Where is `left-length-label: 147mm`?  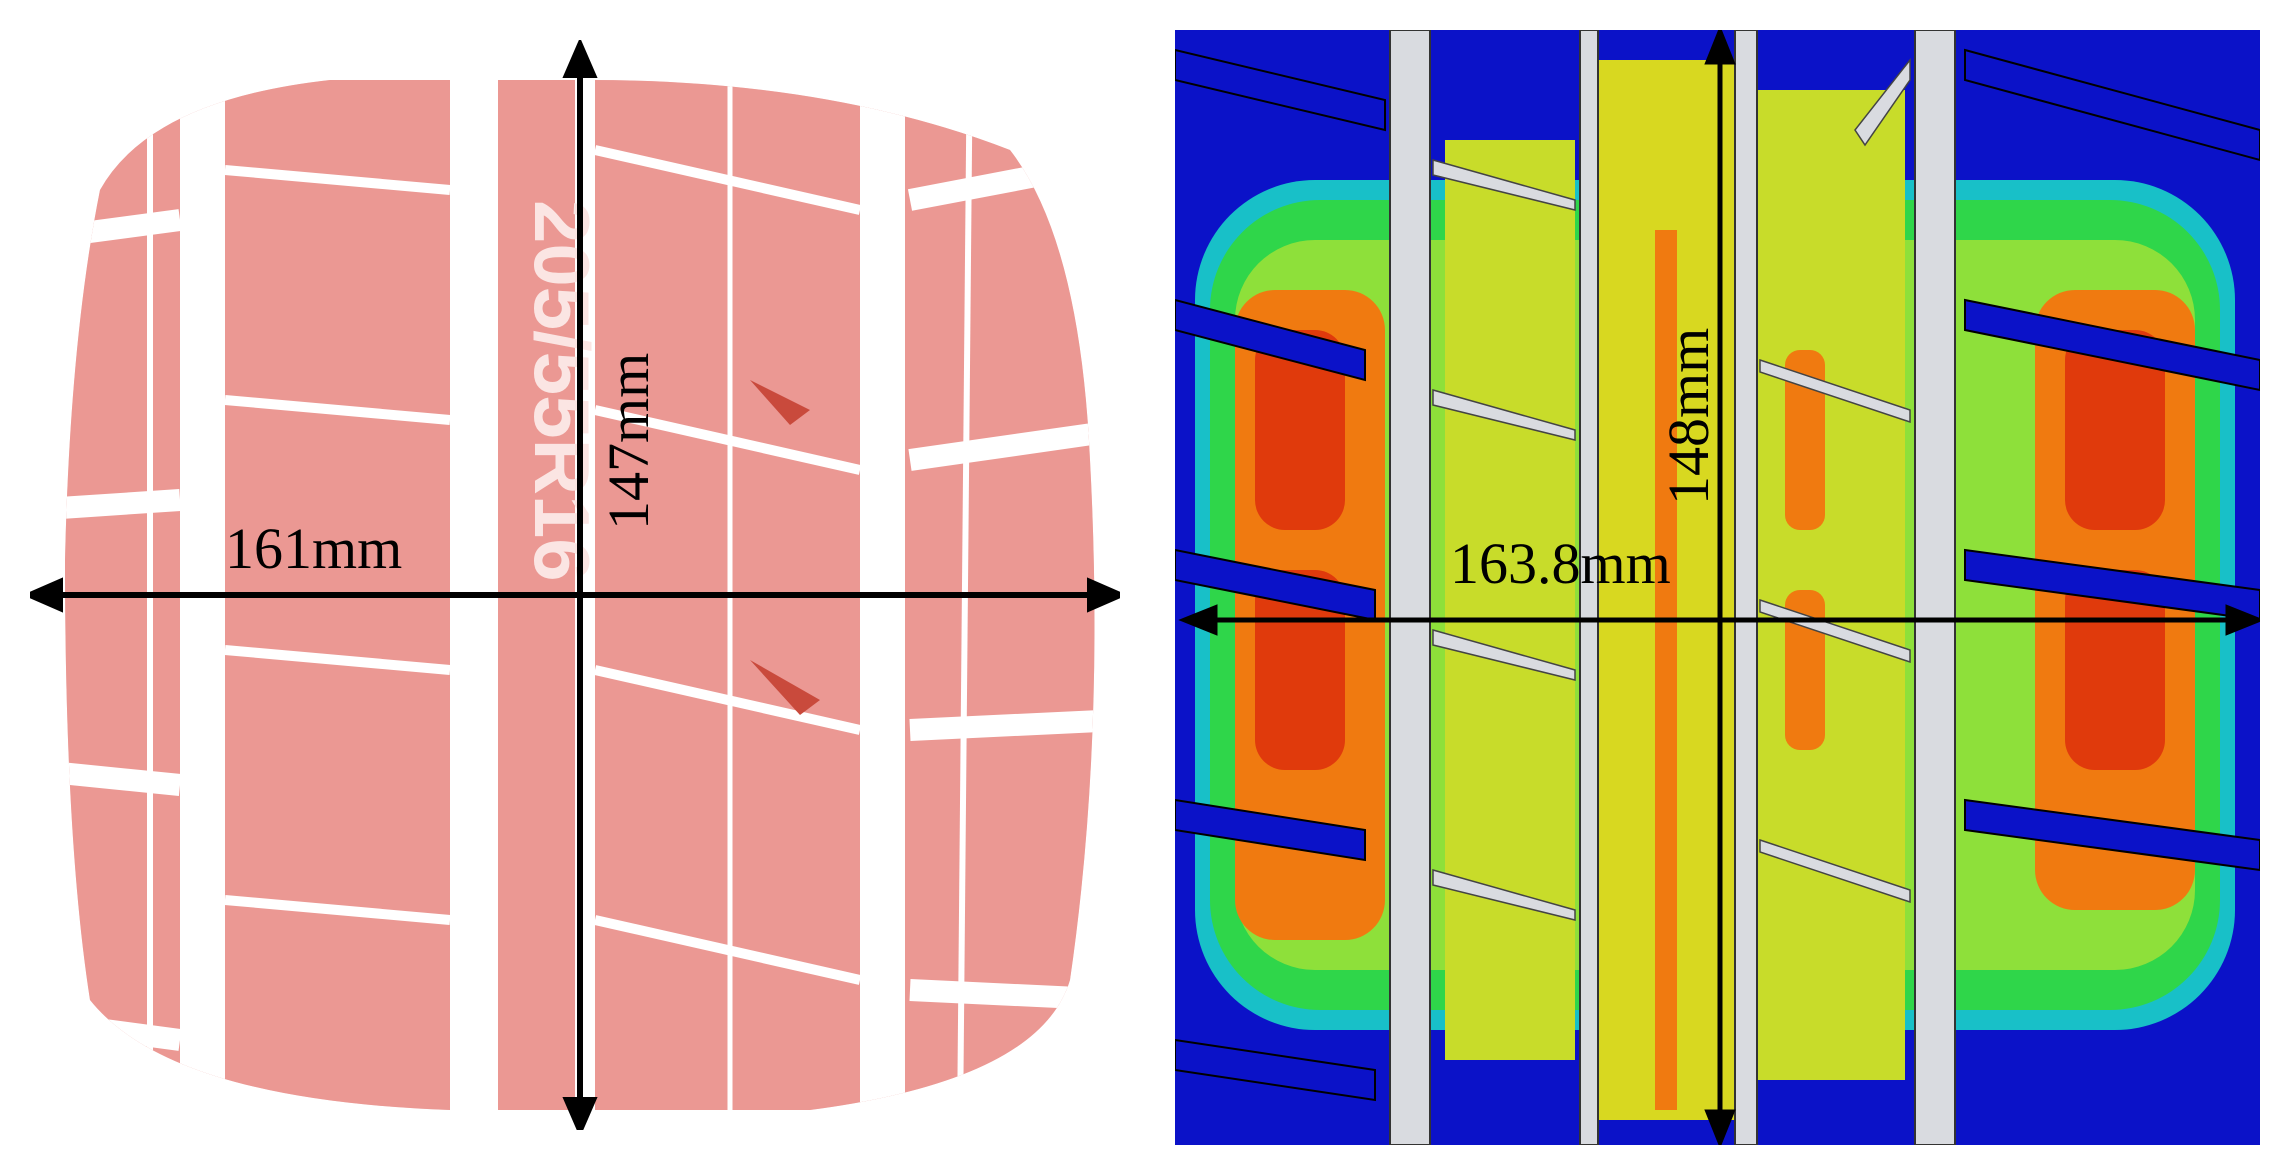 left-length-label: 147mm is located at coordinates (628, 441).